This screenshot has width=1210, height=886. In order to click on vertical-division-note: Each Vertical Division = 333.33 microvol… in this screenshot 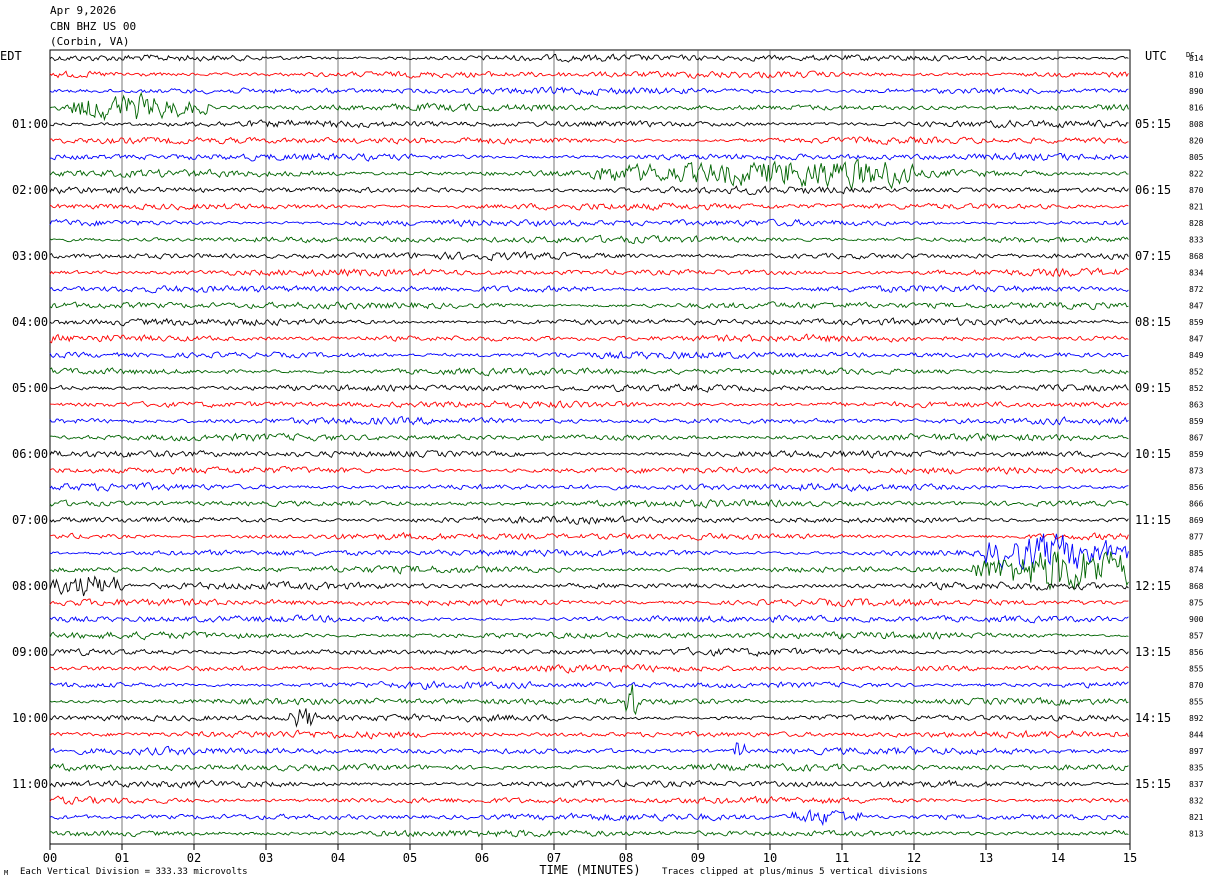, I will do `click(134, 872)`.